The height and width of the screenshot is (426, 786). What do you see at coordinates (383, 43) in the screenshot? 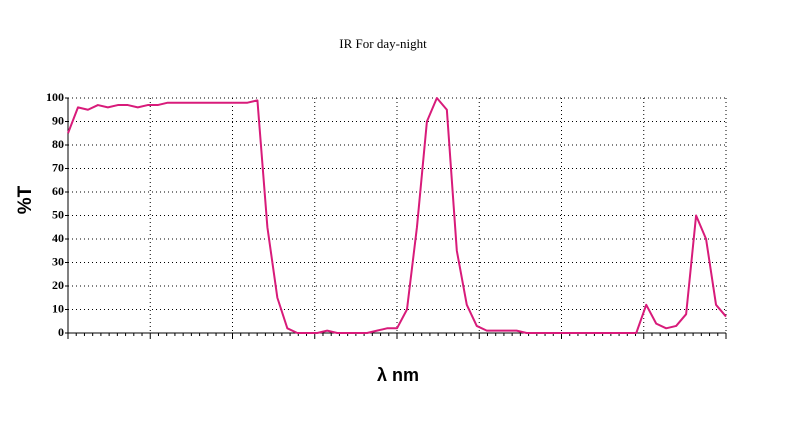
I see `chart-title: IR For day-night` at bounding box center [383, 43].